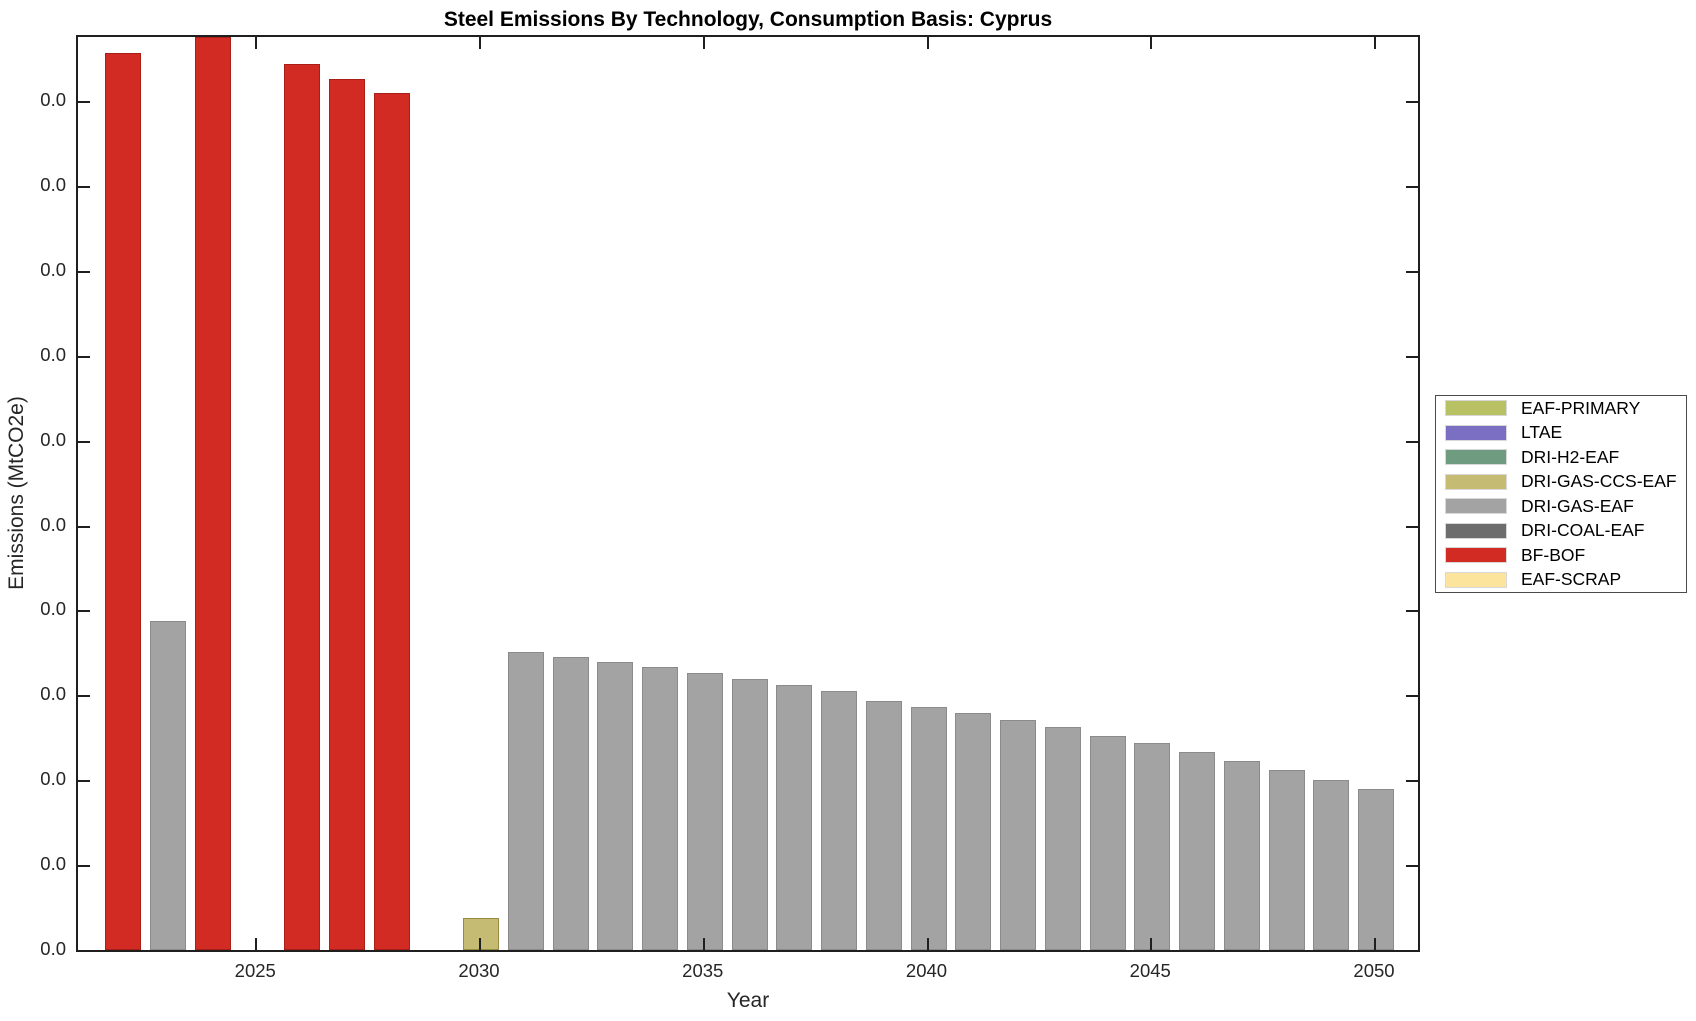  I want to click on legend-row-eaf-scrap: EAF-SCRAP, so click(1561, 580).